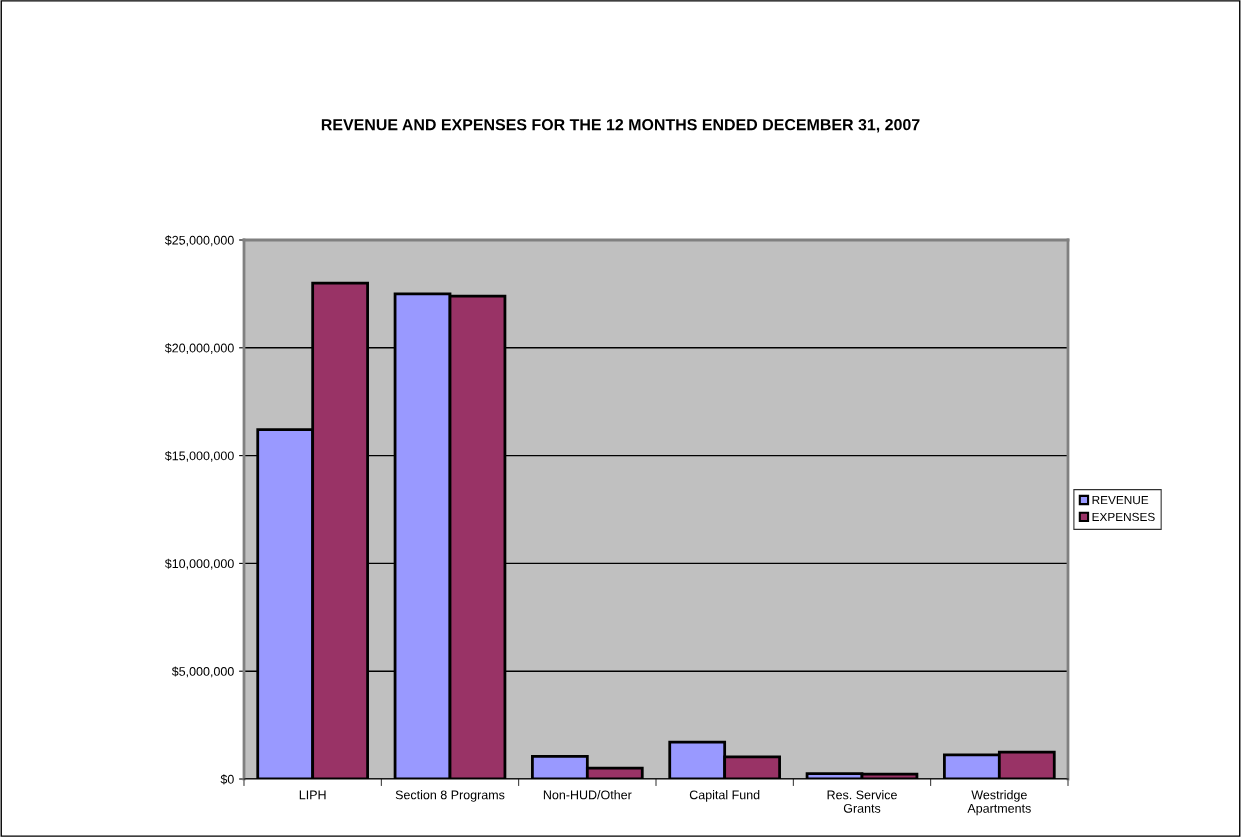 This screenshot has width=1241, height=837. Describe the element at coordinates (862, 801) in the screenshot. I see `x-tick-label: Res. Service Grants` at that location.